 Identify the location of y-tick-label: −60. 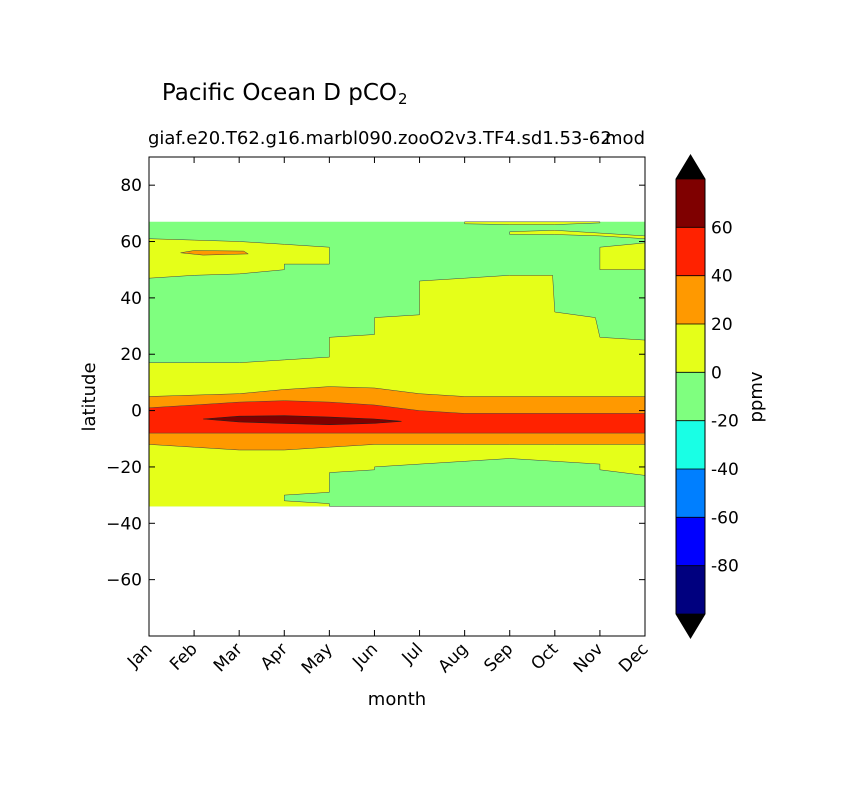
(124, 581).